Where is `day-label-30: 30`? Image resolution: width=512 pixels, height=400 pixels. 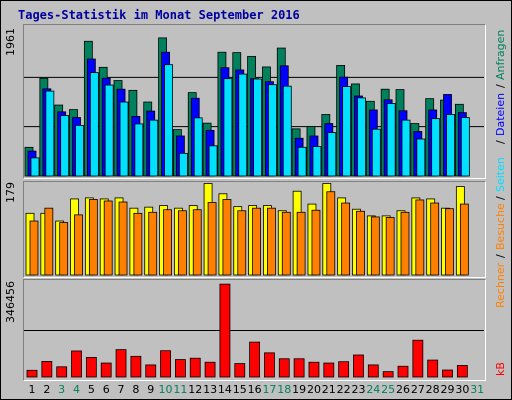
day-label-30: 30 is located at coordinates (462, 389).